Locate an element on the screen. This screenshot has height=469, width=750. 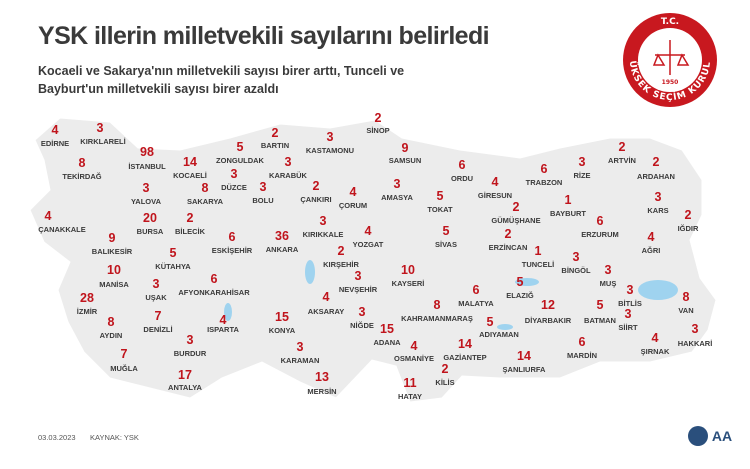
province-name: BURSA is located at coordinates (150, 231).